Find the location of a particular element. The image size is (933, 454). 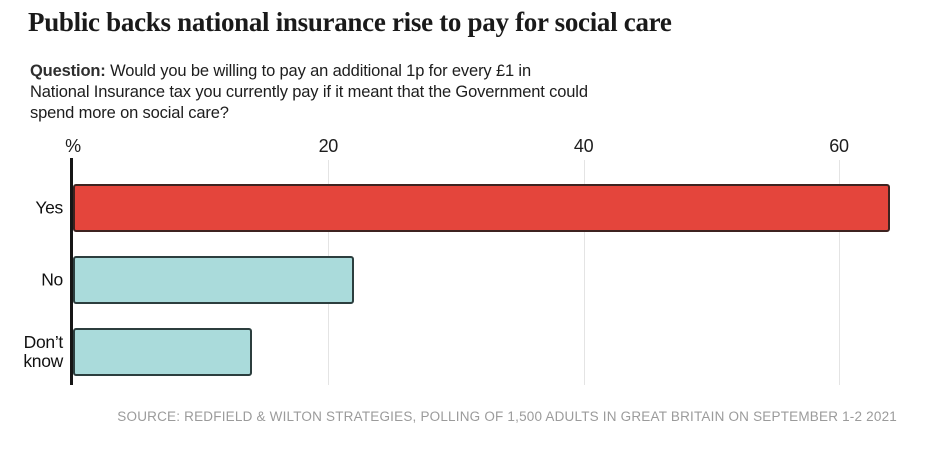

bar-yes is located at coordinates (482, 208).